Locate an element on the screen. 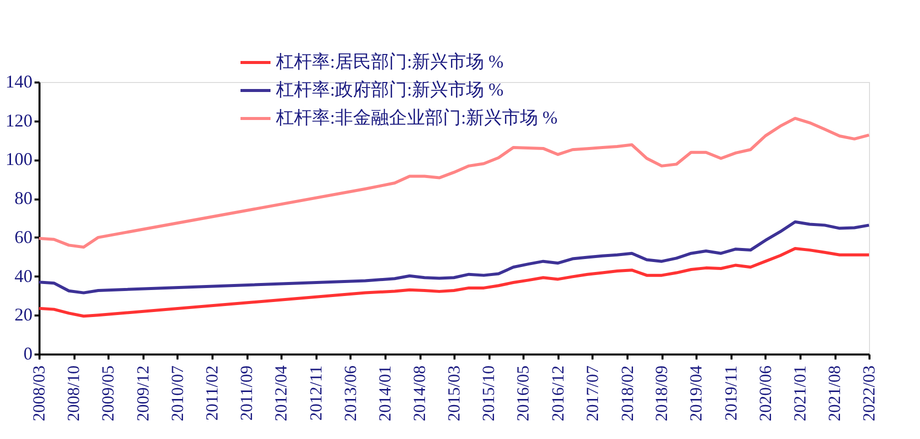  x-tick-label: 2018/09 is located at coordinates (662, 394).